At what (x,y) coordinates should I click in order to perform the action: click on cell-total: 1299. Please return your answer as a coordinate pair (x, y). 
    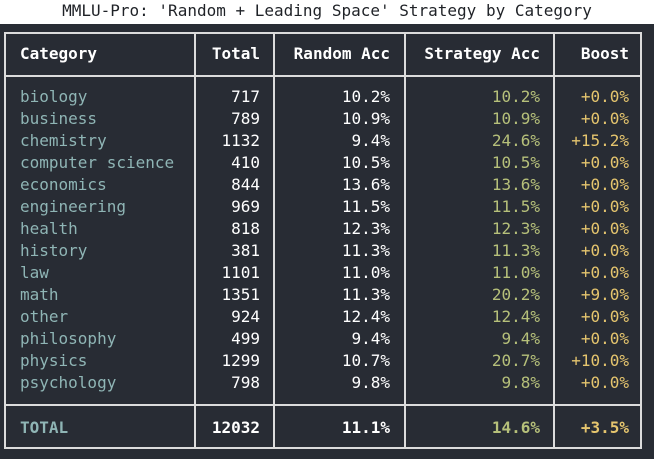
    Looking at the image, I should click on (240, 360).